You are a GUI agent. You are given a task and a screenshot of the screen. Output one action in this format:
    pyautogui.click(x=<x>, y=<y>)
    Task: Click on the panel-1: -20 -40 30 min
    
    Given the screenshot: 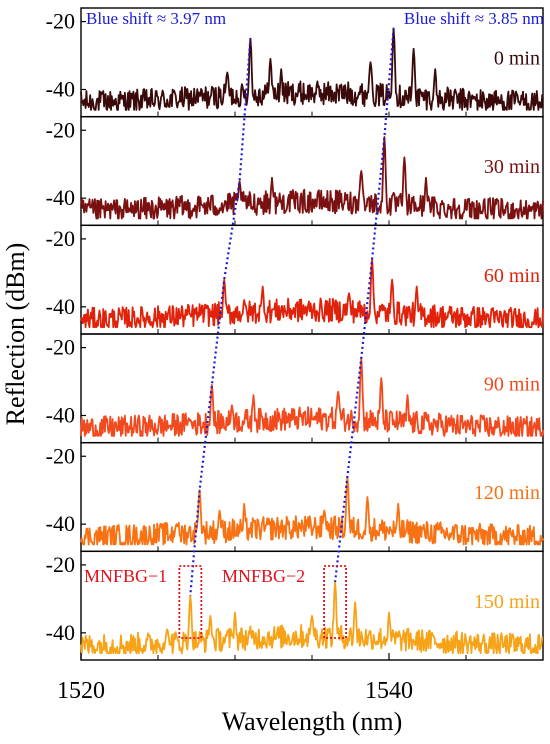 What is the action you would take?
    pyautogui.click(x=295, y=171)
    